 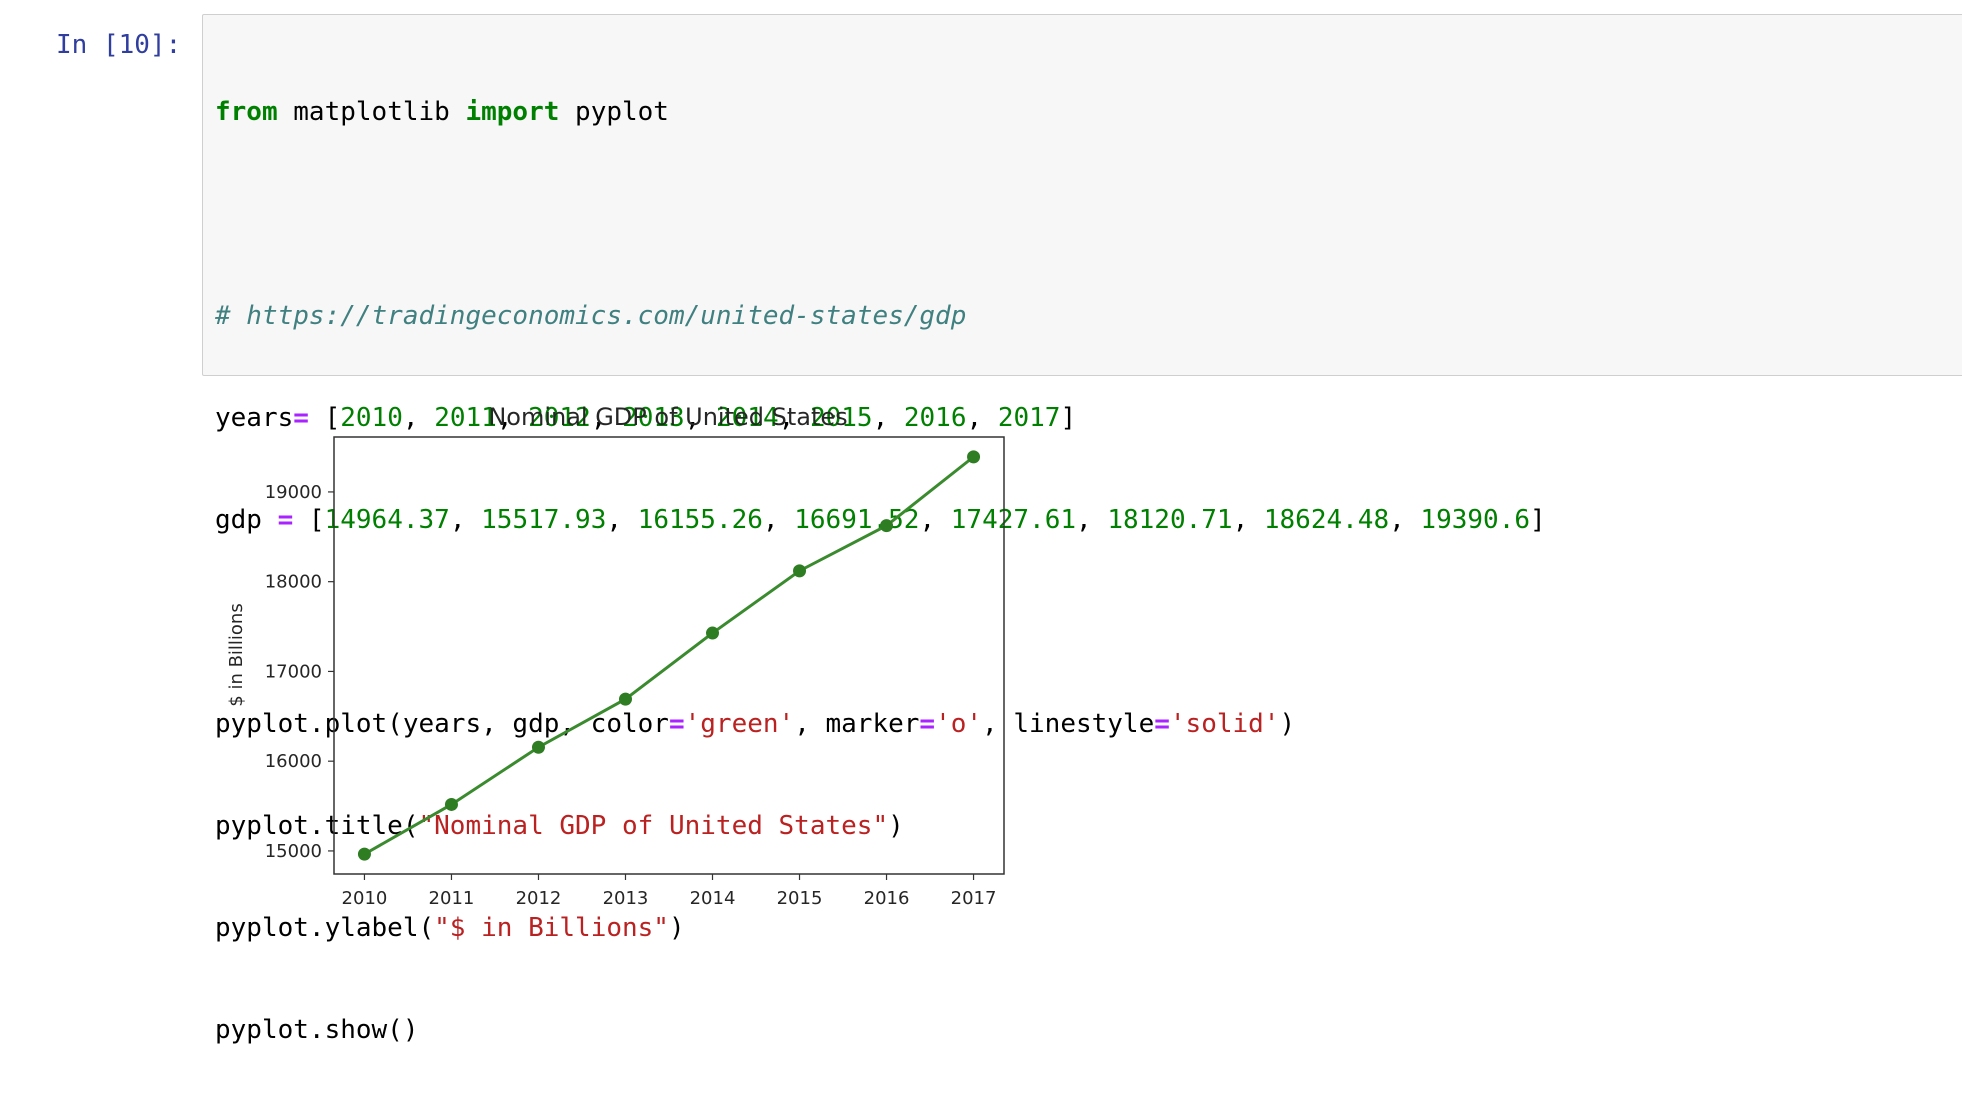 I want to click on year-value: 2015, so click(x=841, y=418).